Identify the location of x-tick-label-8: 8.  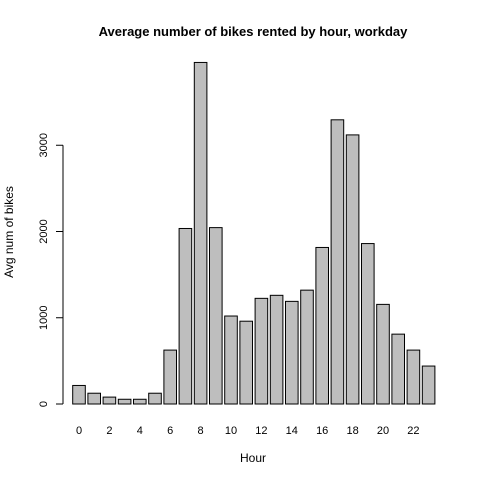
(201, 431).